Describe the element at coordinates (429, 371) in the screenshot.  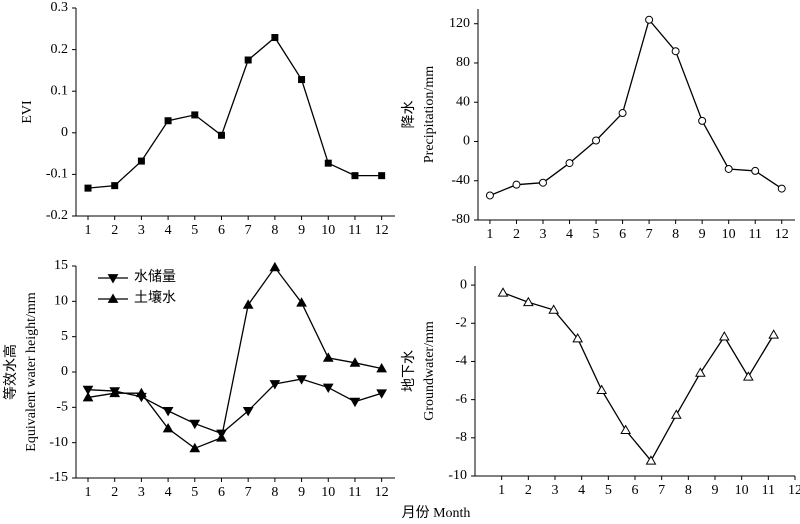
I see `y-axis-label: Groundwater/mm` at that location.